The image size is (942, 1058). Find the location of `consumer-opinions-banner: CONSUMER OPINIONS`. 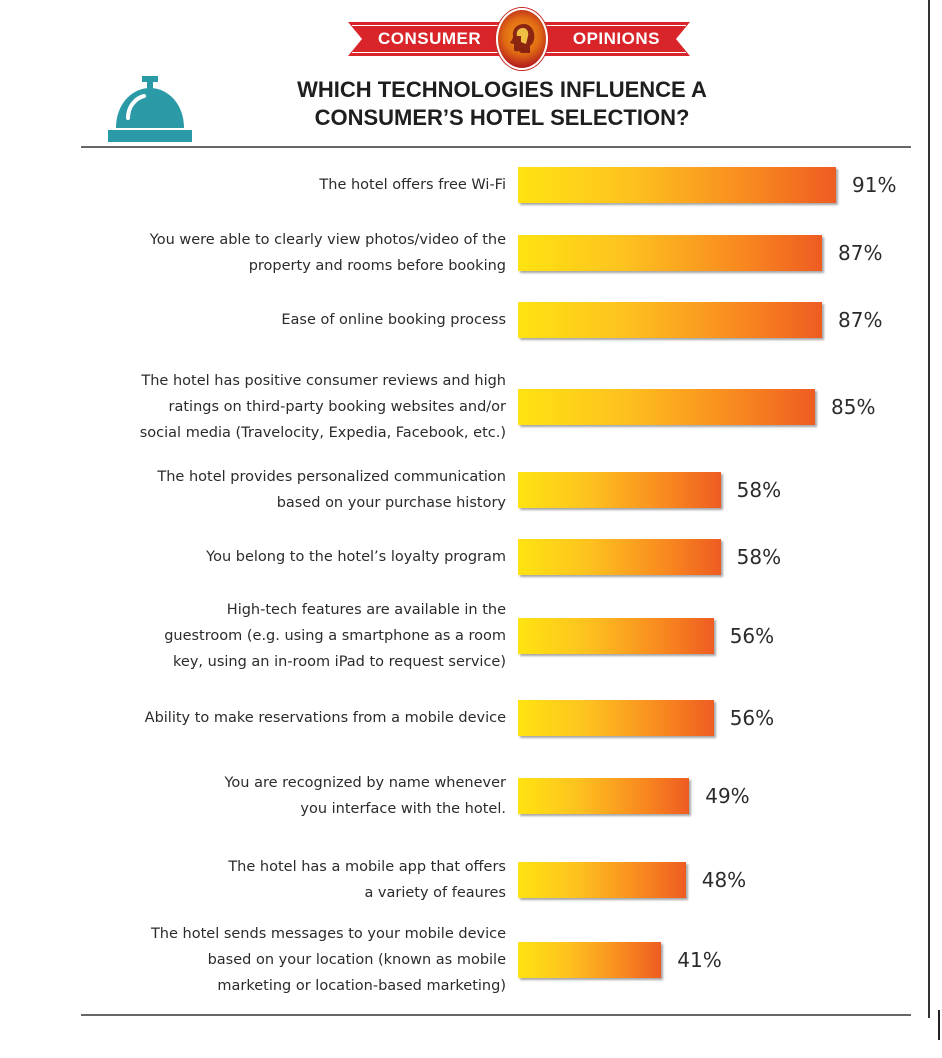

consumer-opinions-banner: CONSUMER OPINIONS is located at coordinates (519, 39).